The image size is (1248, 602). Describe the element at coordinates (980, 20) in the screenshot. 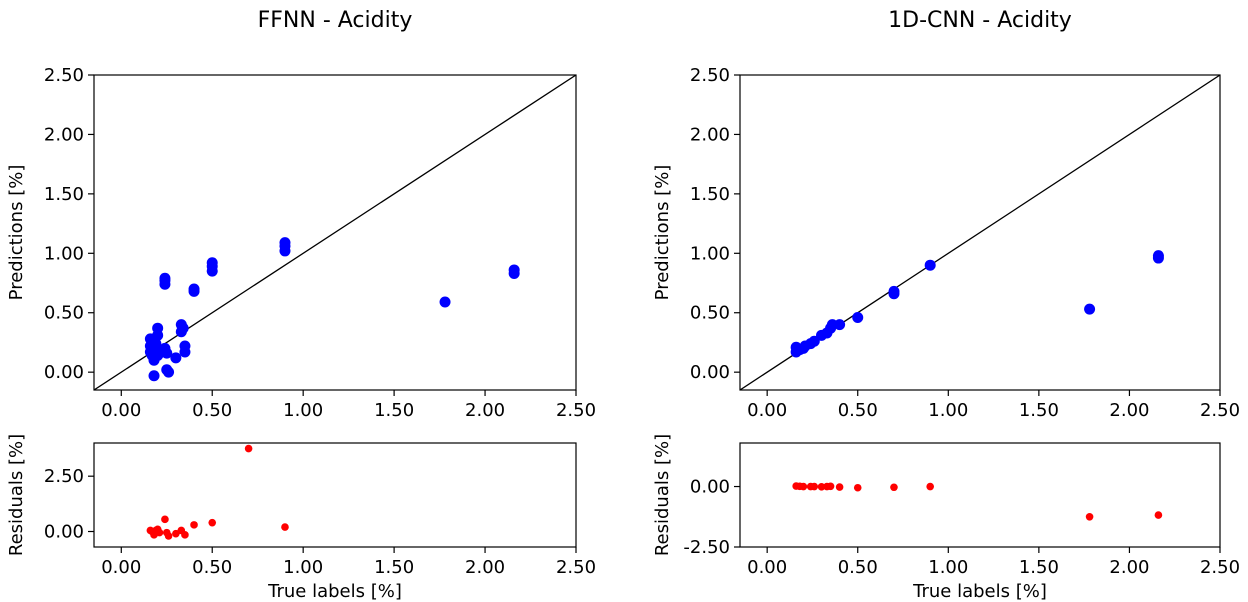

I see `chart-title: 1D-CNN - Acidity` at that location.